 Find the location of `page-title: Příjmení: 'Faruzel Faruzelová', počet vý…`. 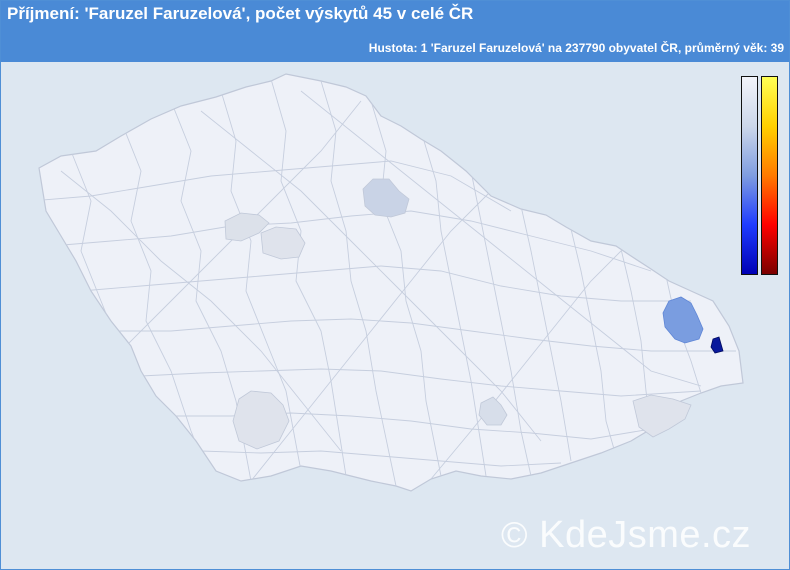

page-title: Příjmení: 'Faruzel Faruzelová', počet vý… is located at coordinates (240, 13).